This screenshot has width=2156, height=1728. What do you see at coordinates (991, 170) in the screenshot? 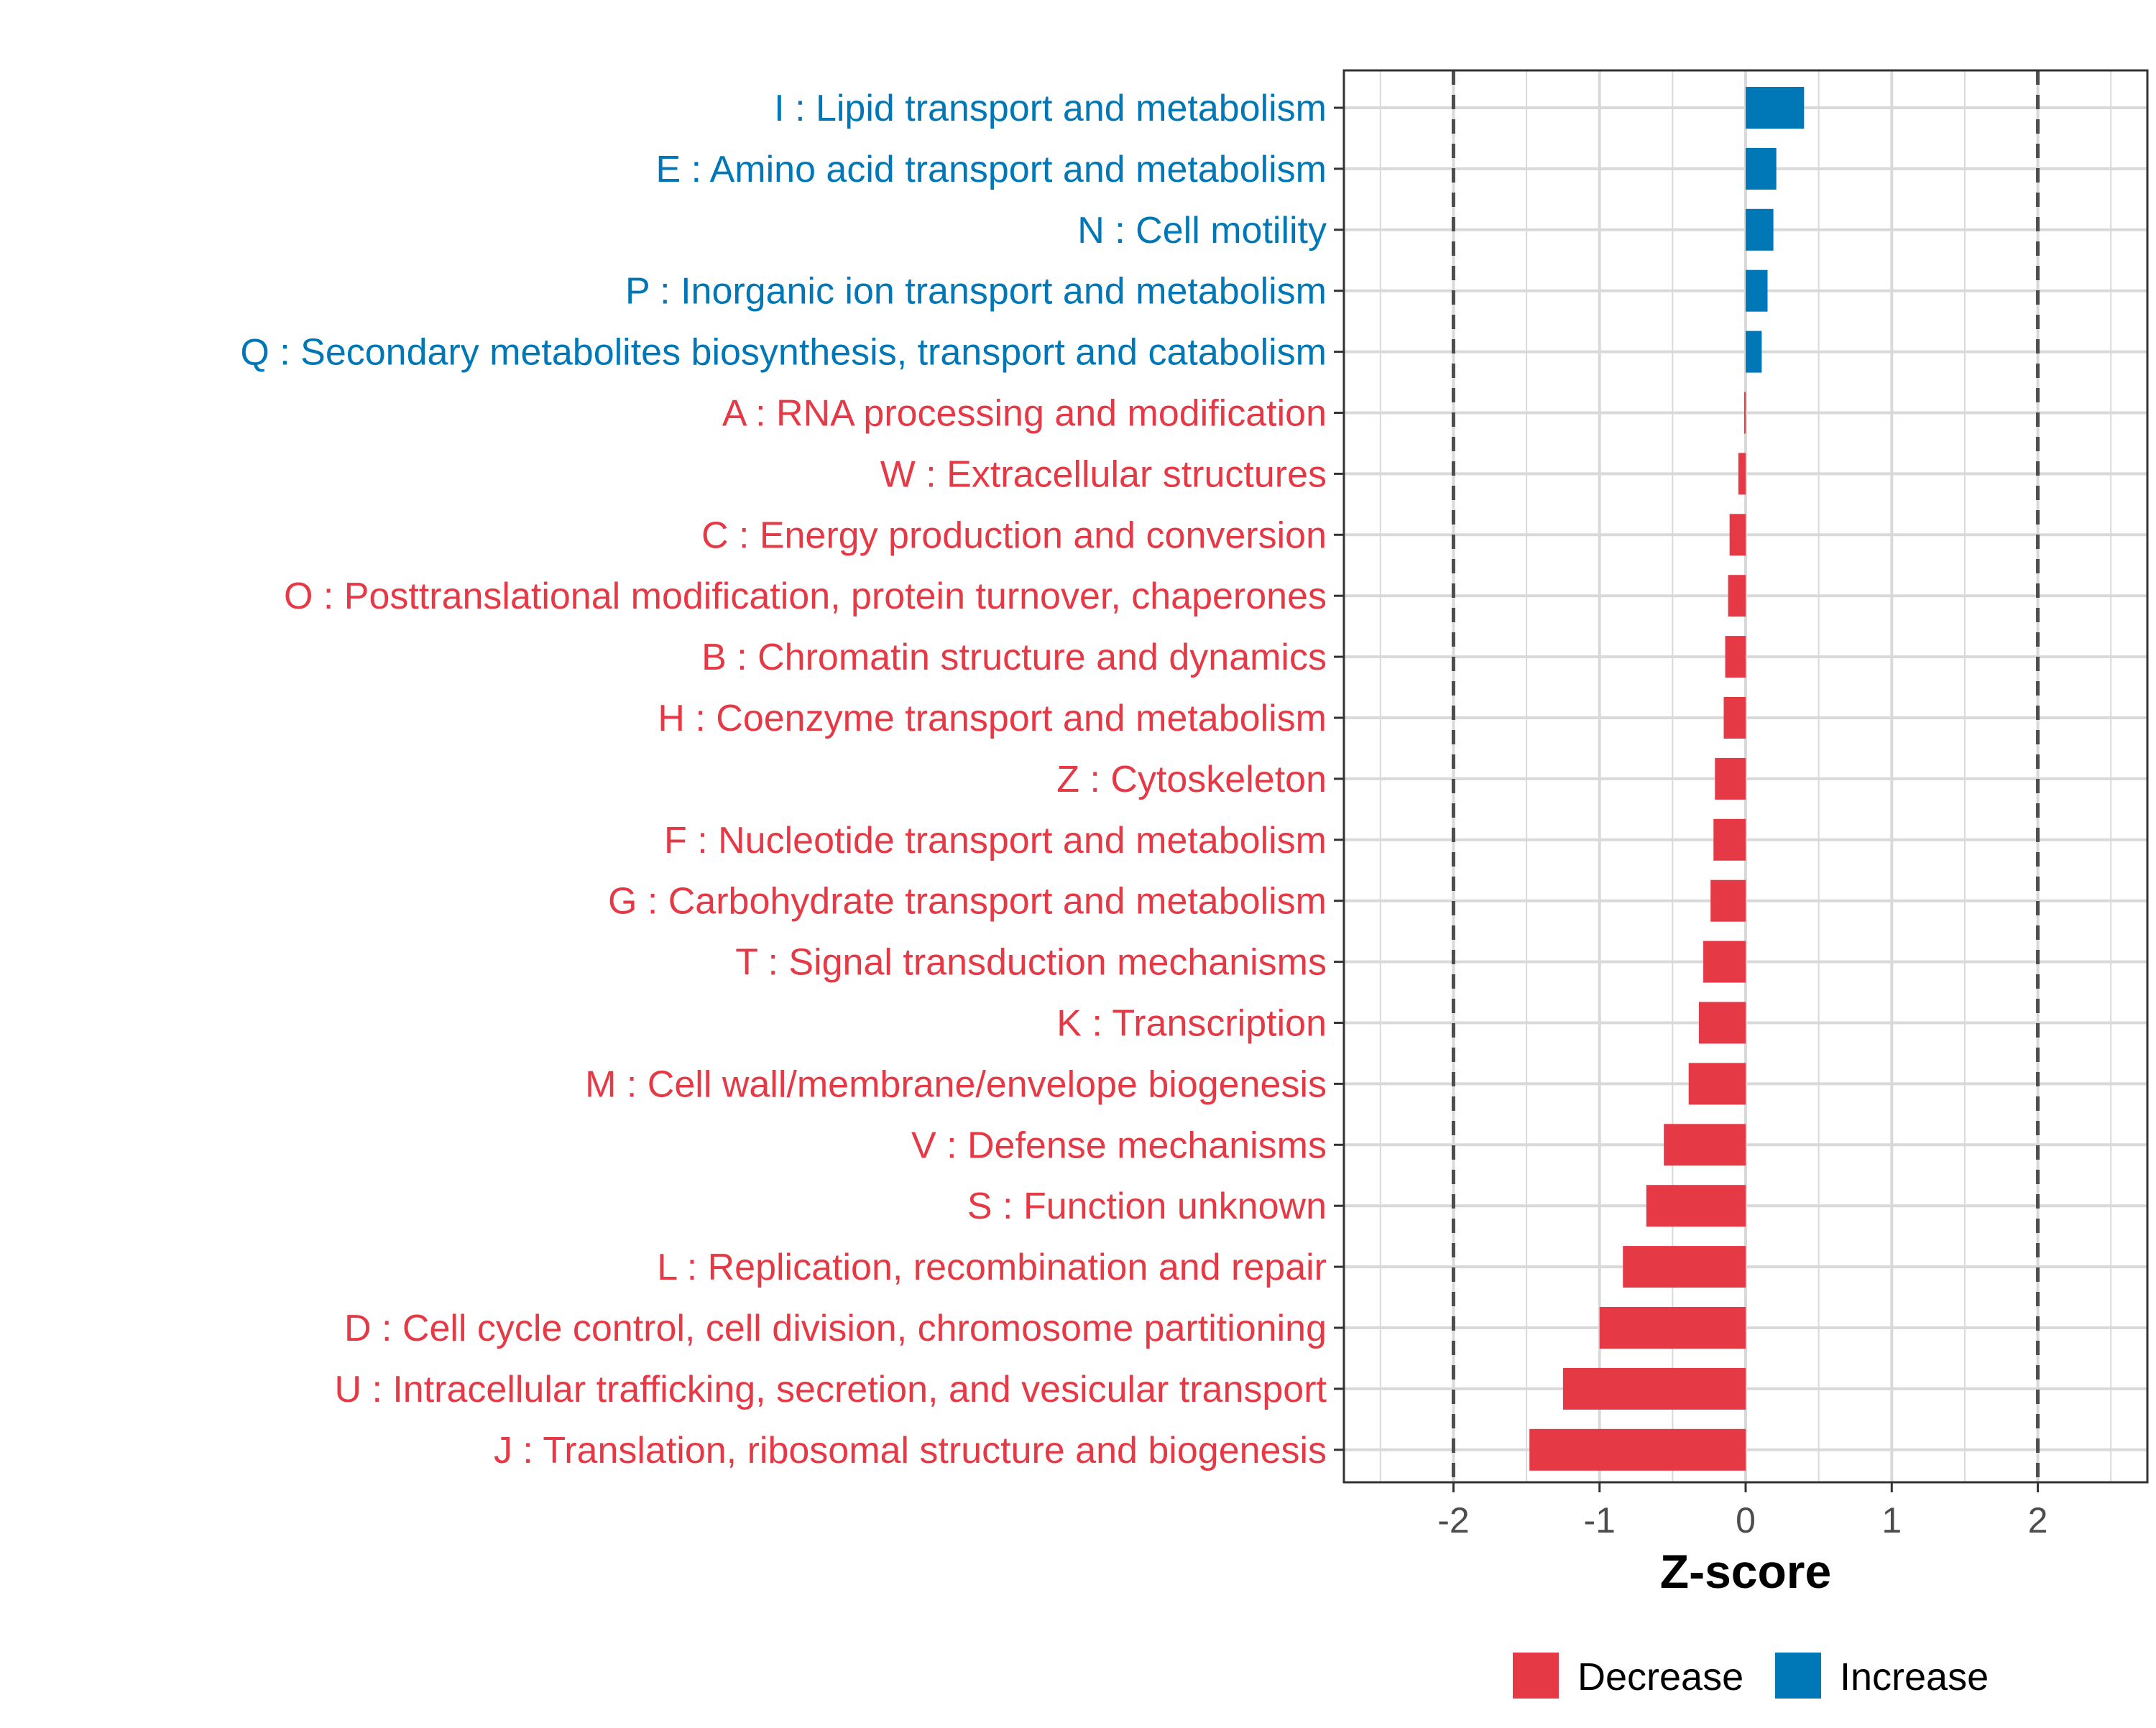
I see `category-label: E : Amino acid transport and metabolism` at bounding box center [991, 170].